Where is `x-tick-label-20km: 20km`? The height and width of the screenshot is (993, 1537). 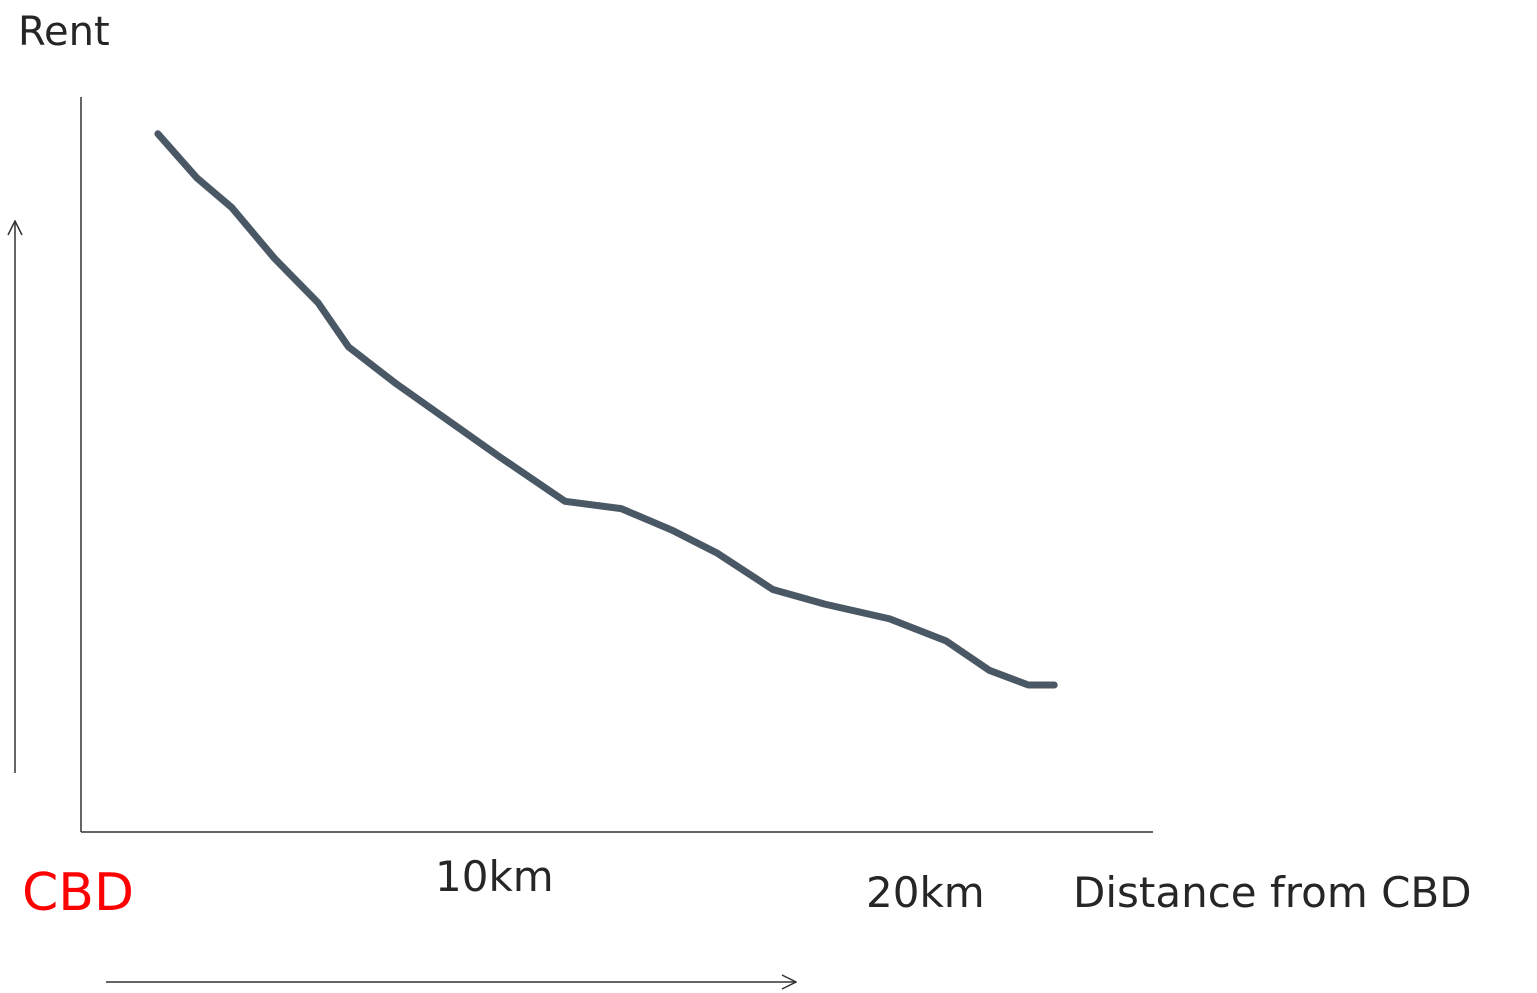
x-tick-label-20km: 20km is located at coordinates (925, 892).